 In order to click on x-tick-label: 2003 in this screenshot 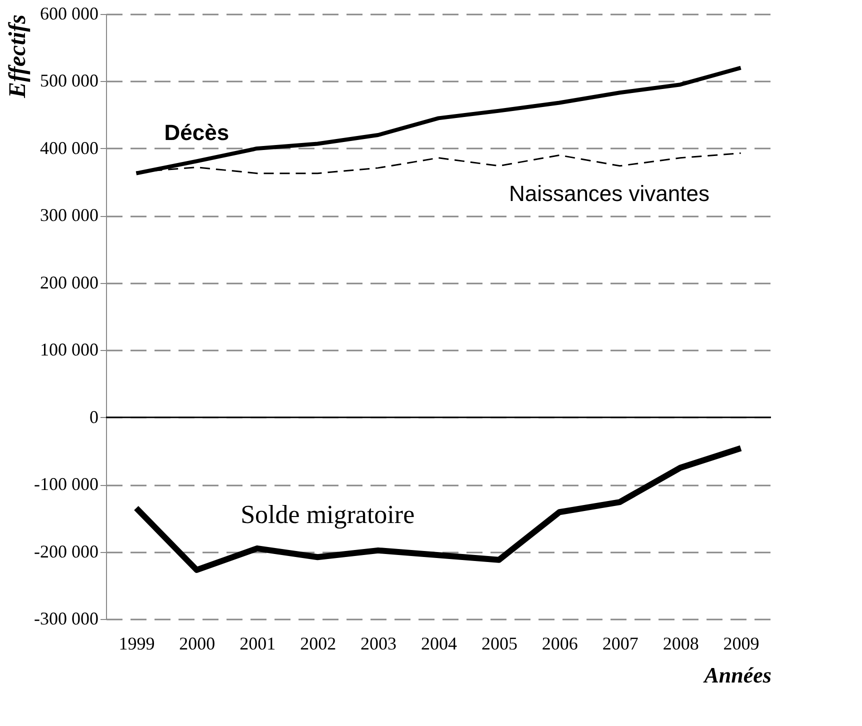, I will do `click(378, 644)`.